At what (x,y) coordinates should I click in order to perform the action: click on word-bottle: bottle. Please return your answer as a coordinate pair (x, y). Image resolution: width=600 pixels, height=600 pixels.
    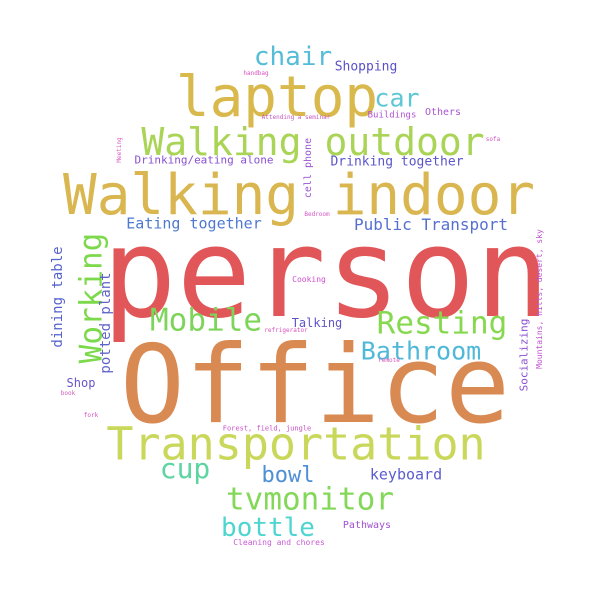
    Looking at the image, I should click on (268, 528).